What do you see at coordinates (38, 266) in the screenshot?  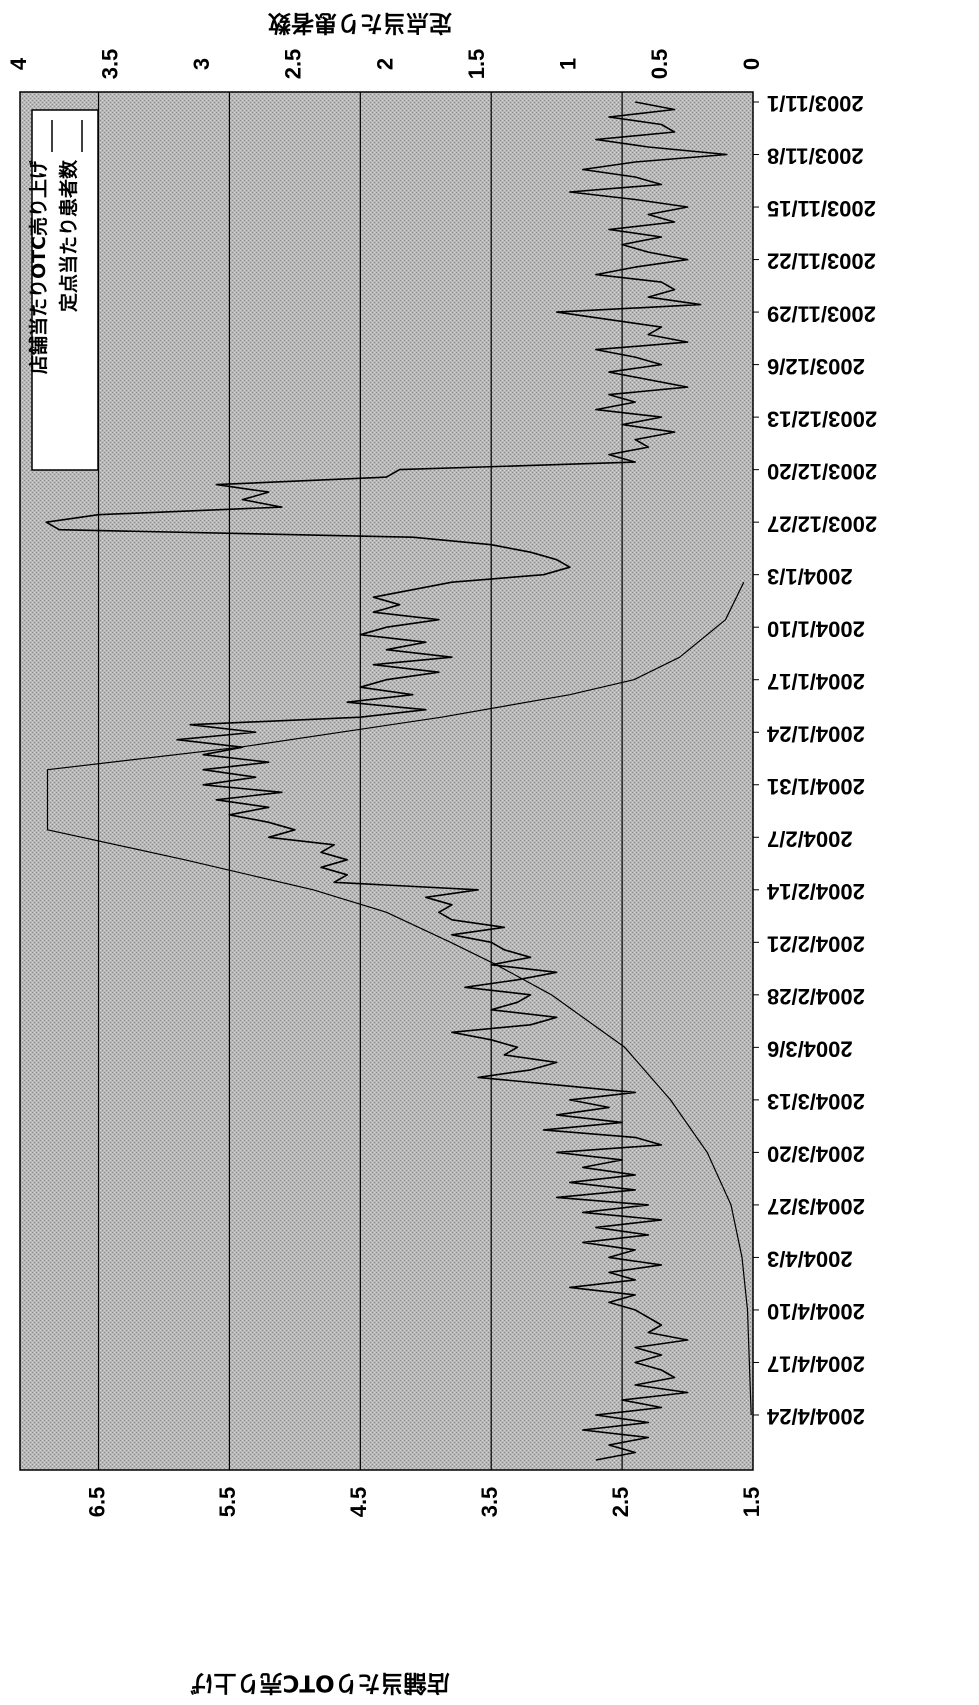 I see `legend-label-otc: 店舗当たりOTC売り上げ` at bounding box center [38, 266].